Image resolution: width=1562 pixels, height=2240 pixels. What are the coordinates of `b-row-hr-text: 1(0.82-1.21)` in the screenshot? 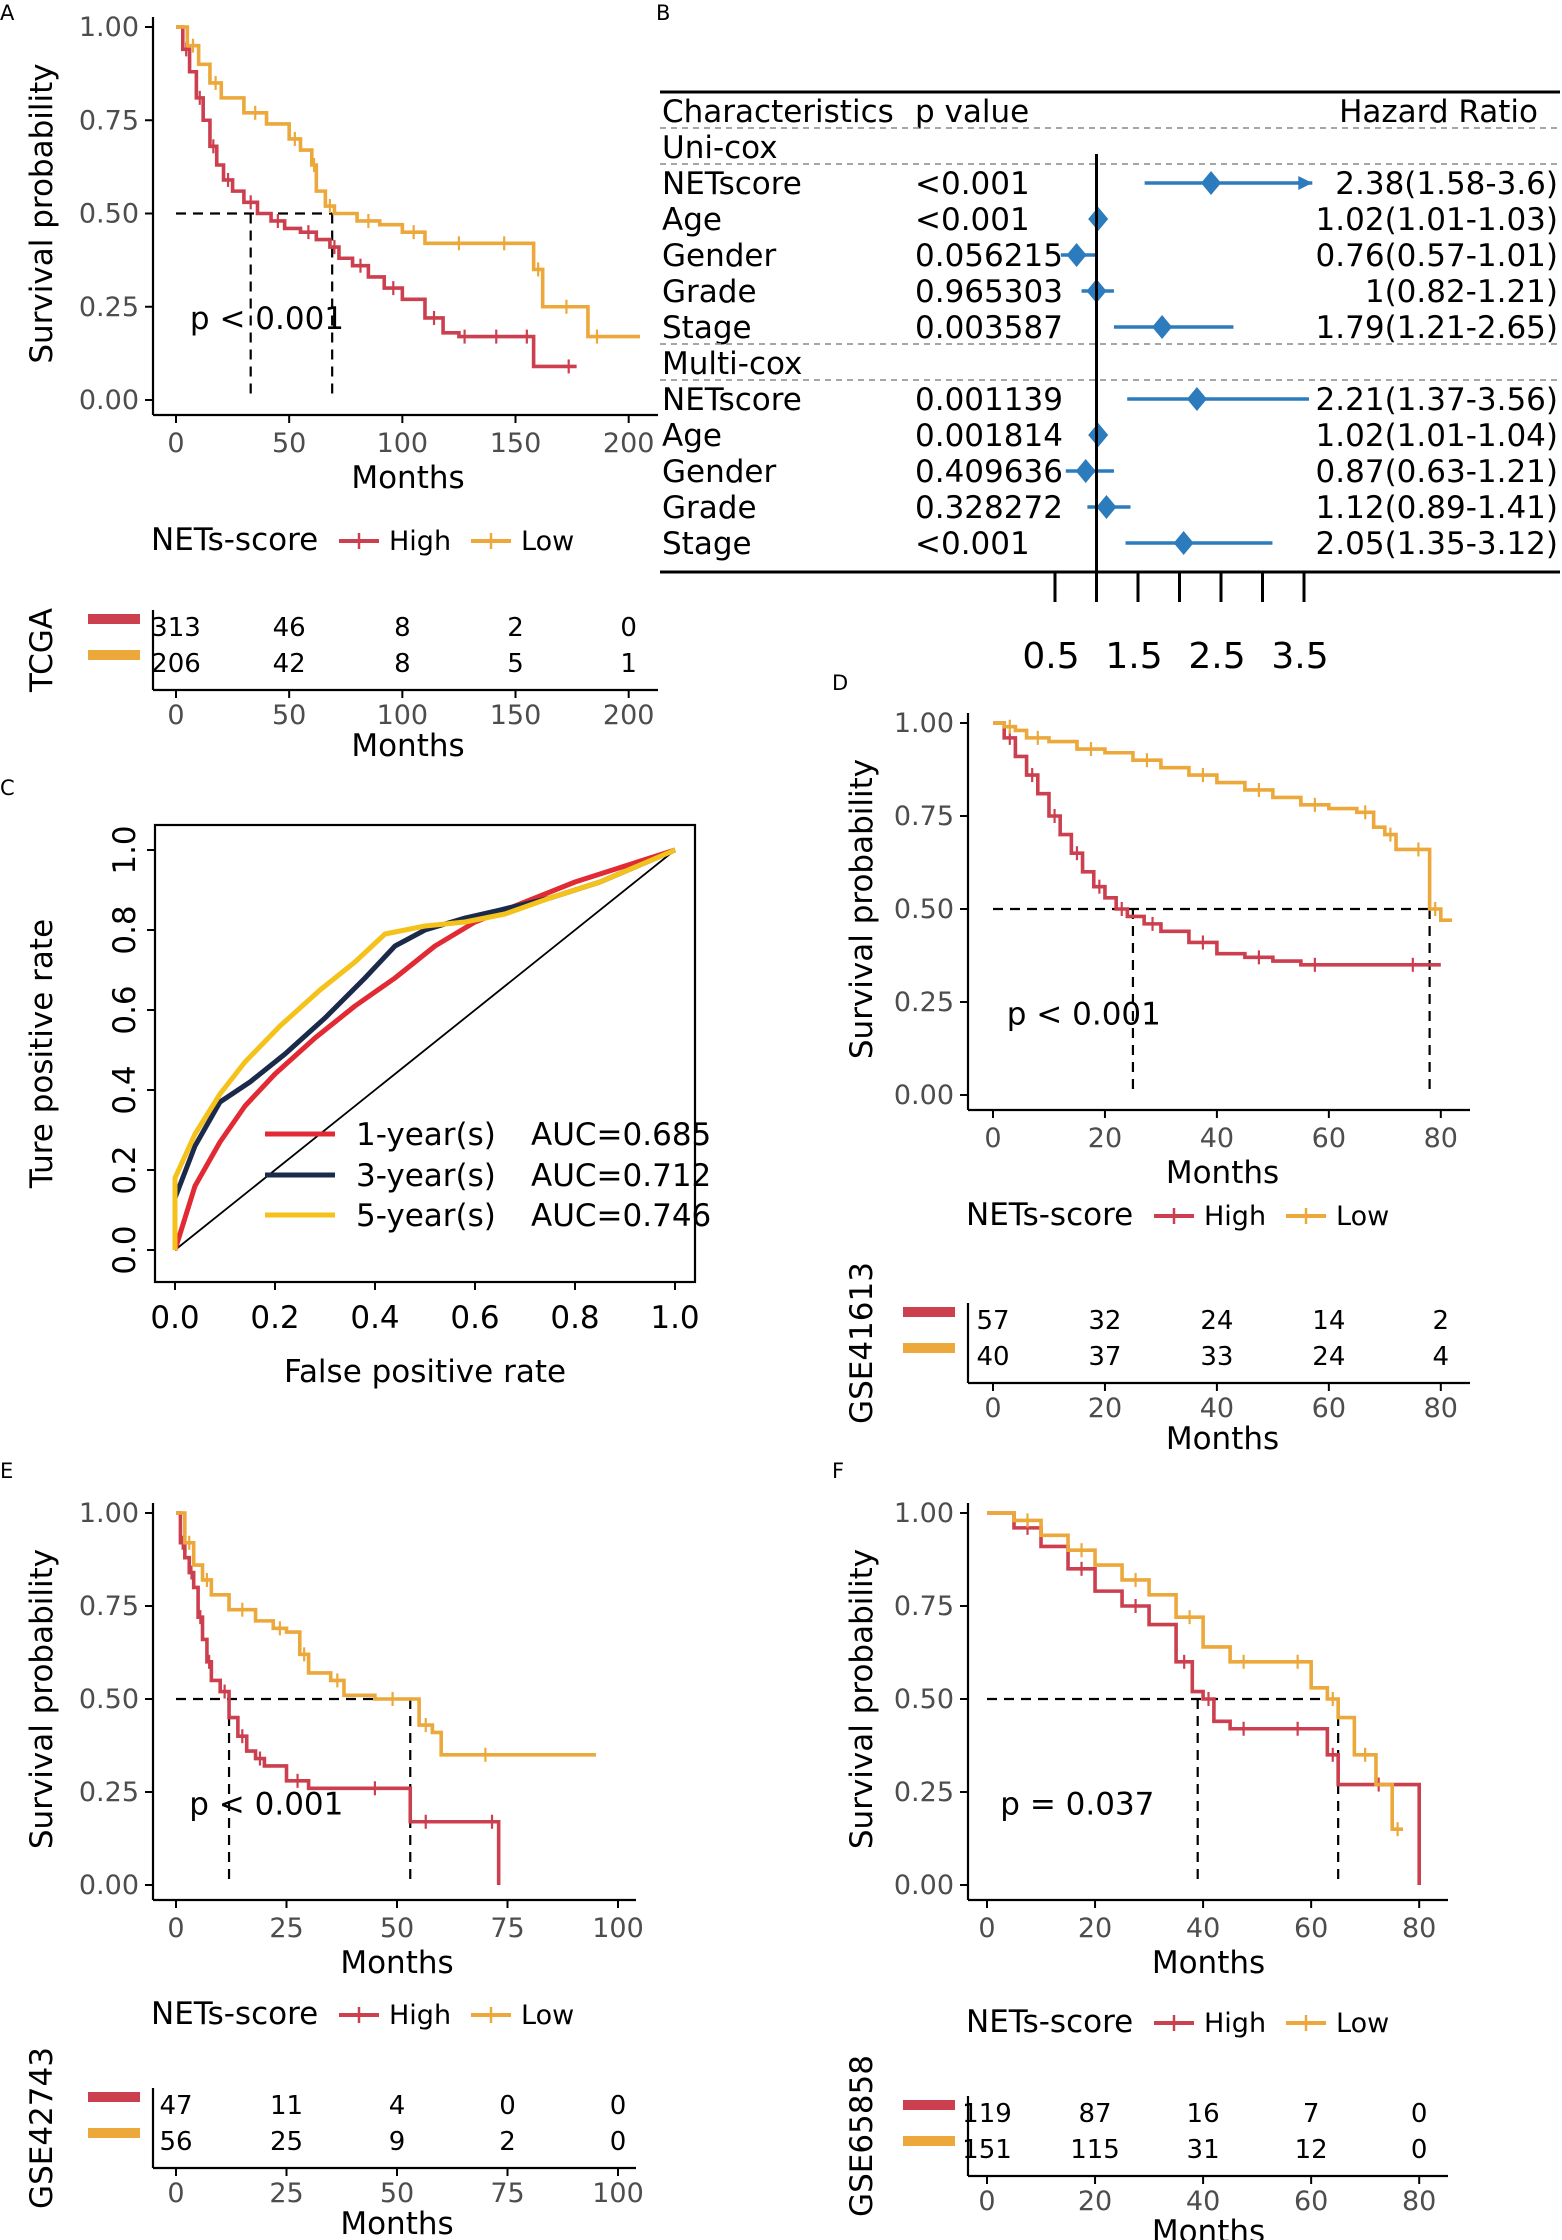 It's located at (1461, 292).